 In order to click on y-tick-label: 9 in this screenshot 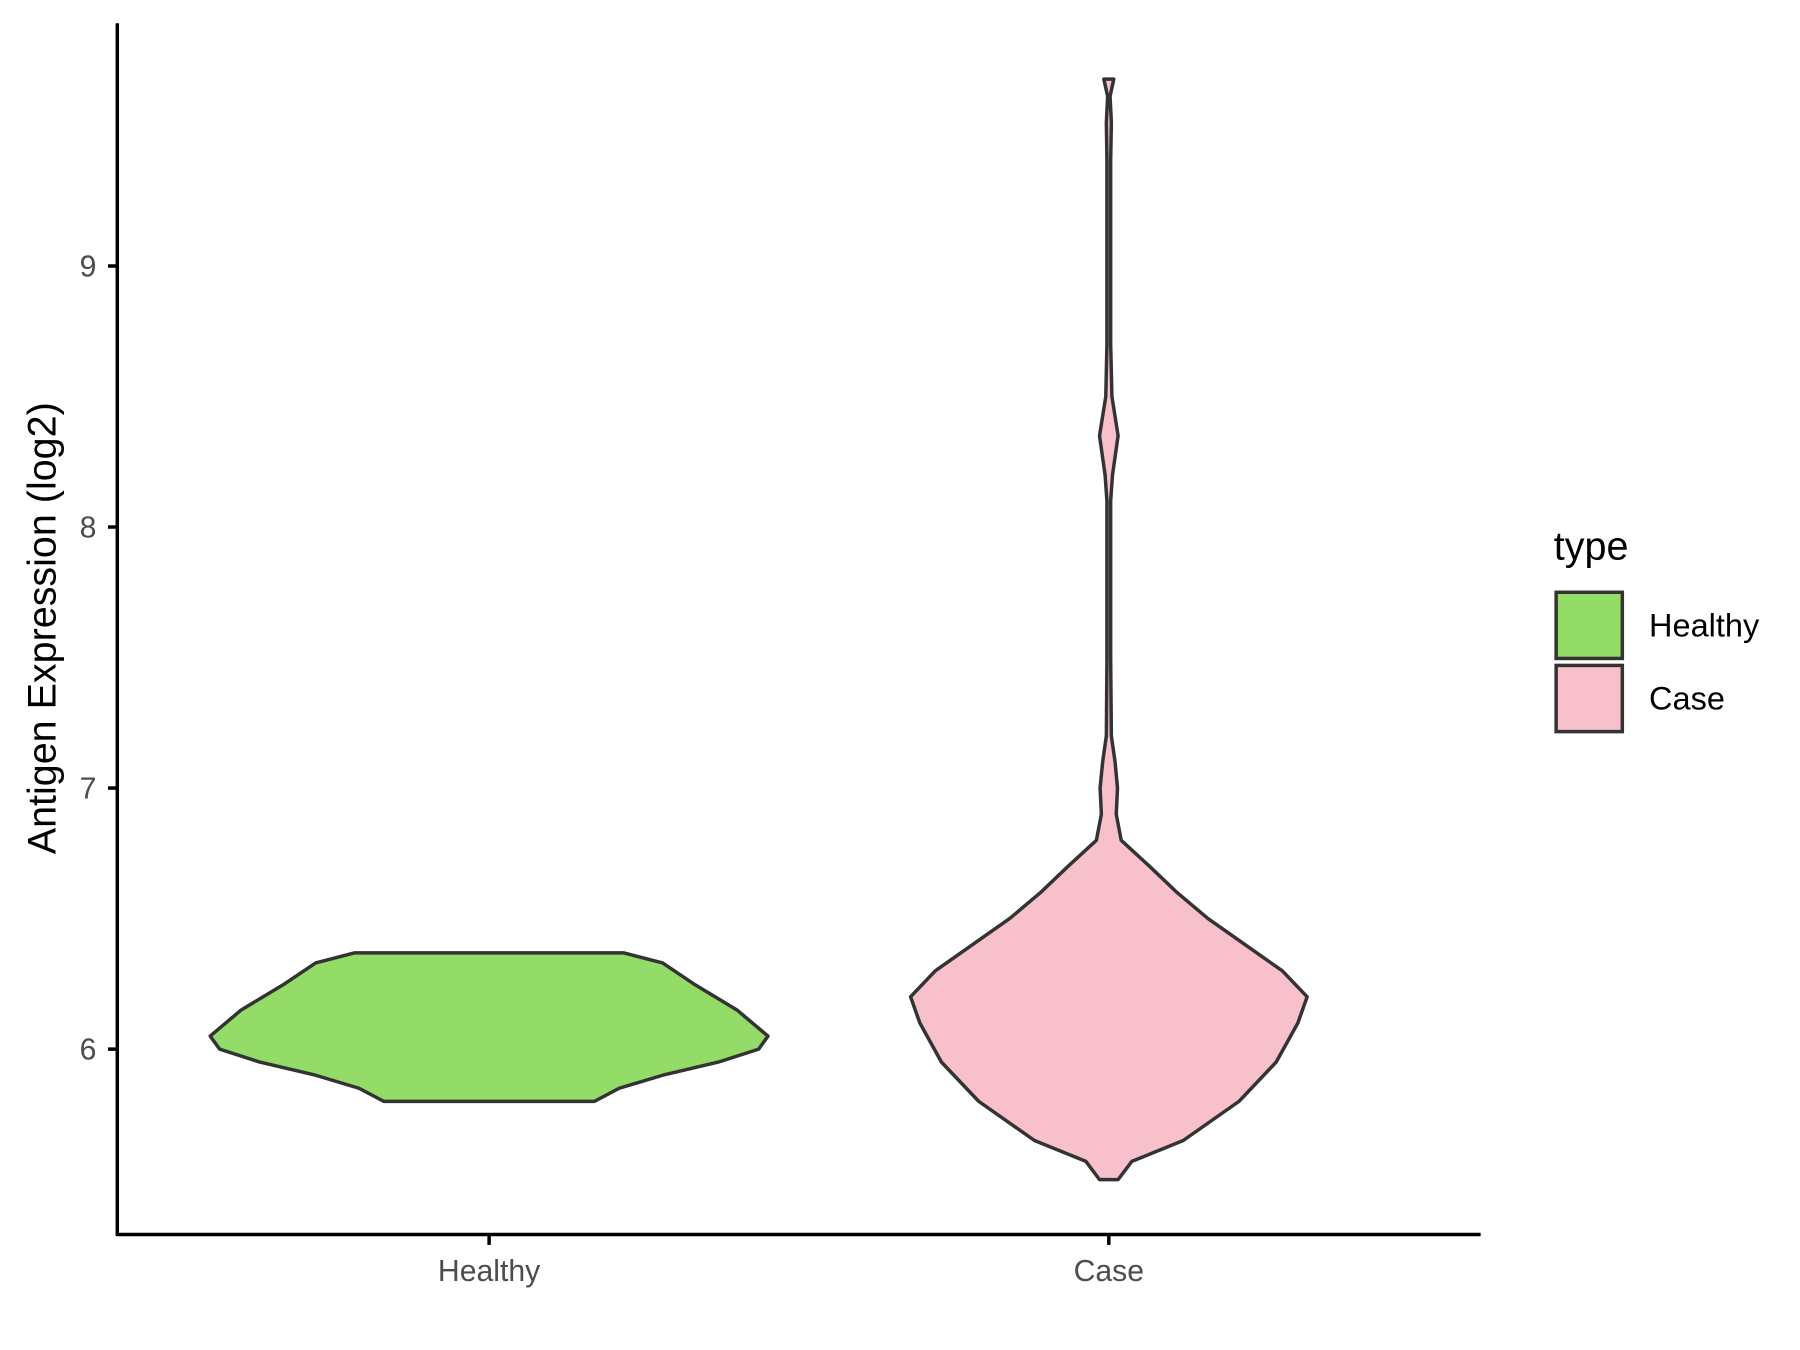, I will do `click(88, 266)`.